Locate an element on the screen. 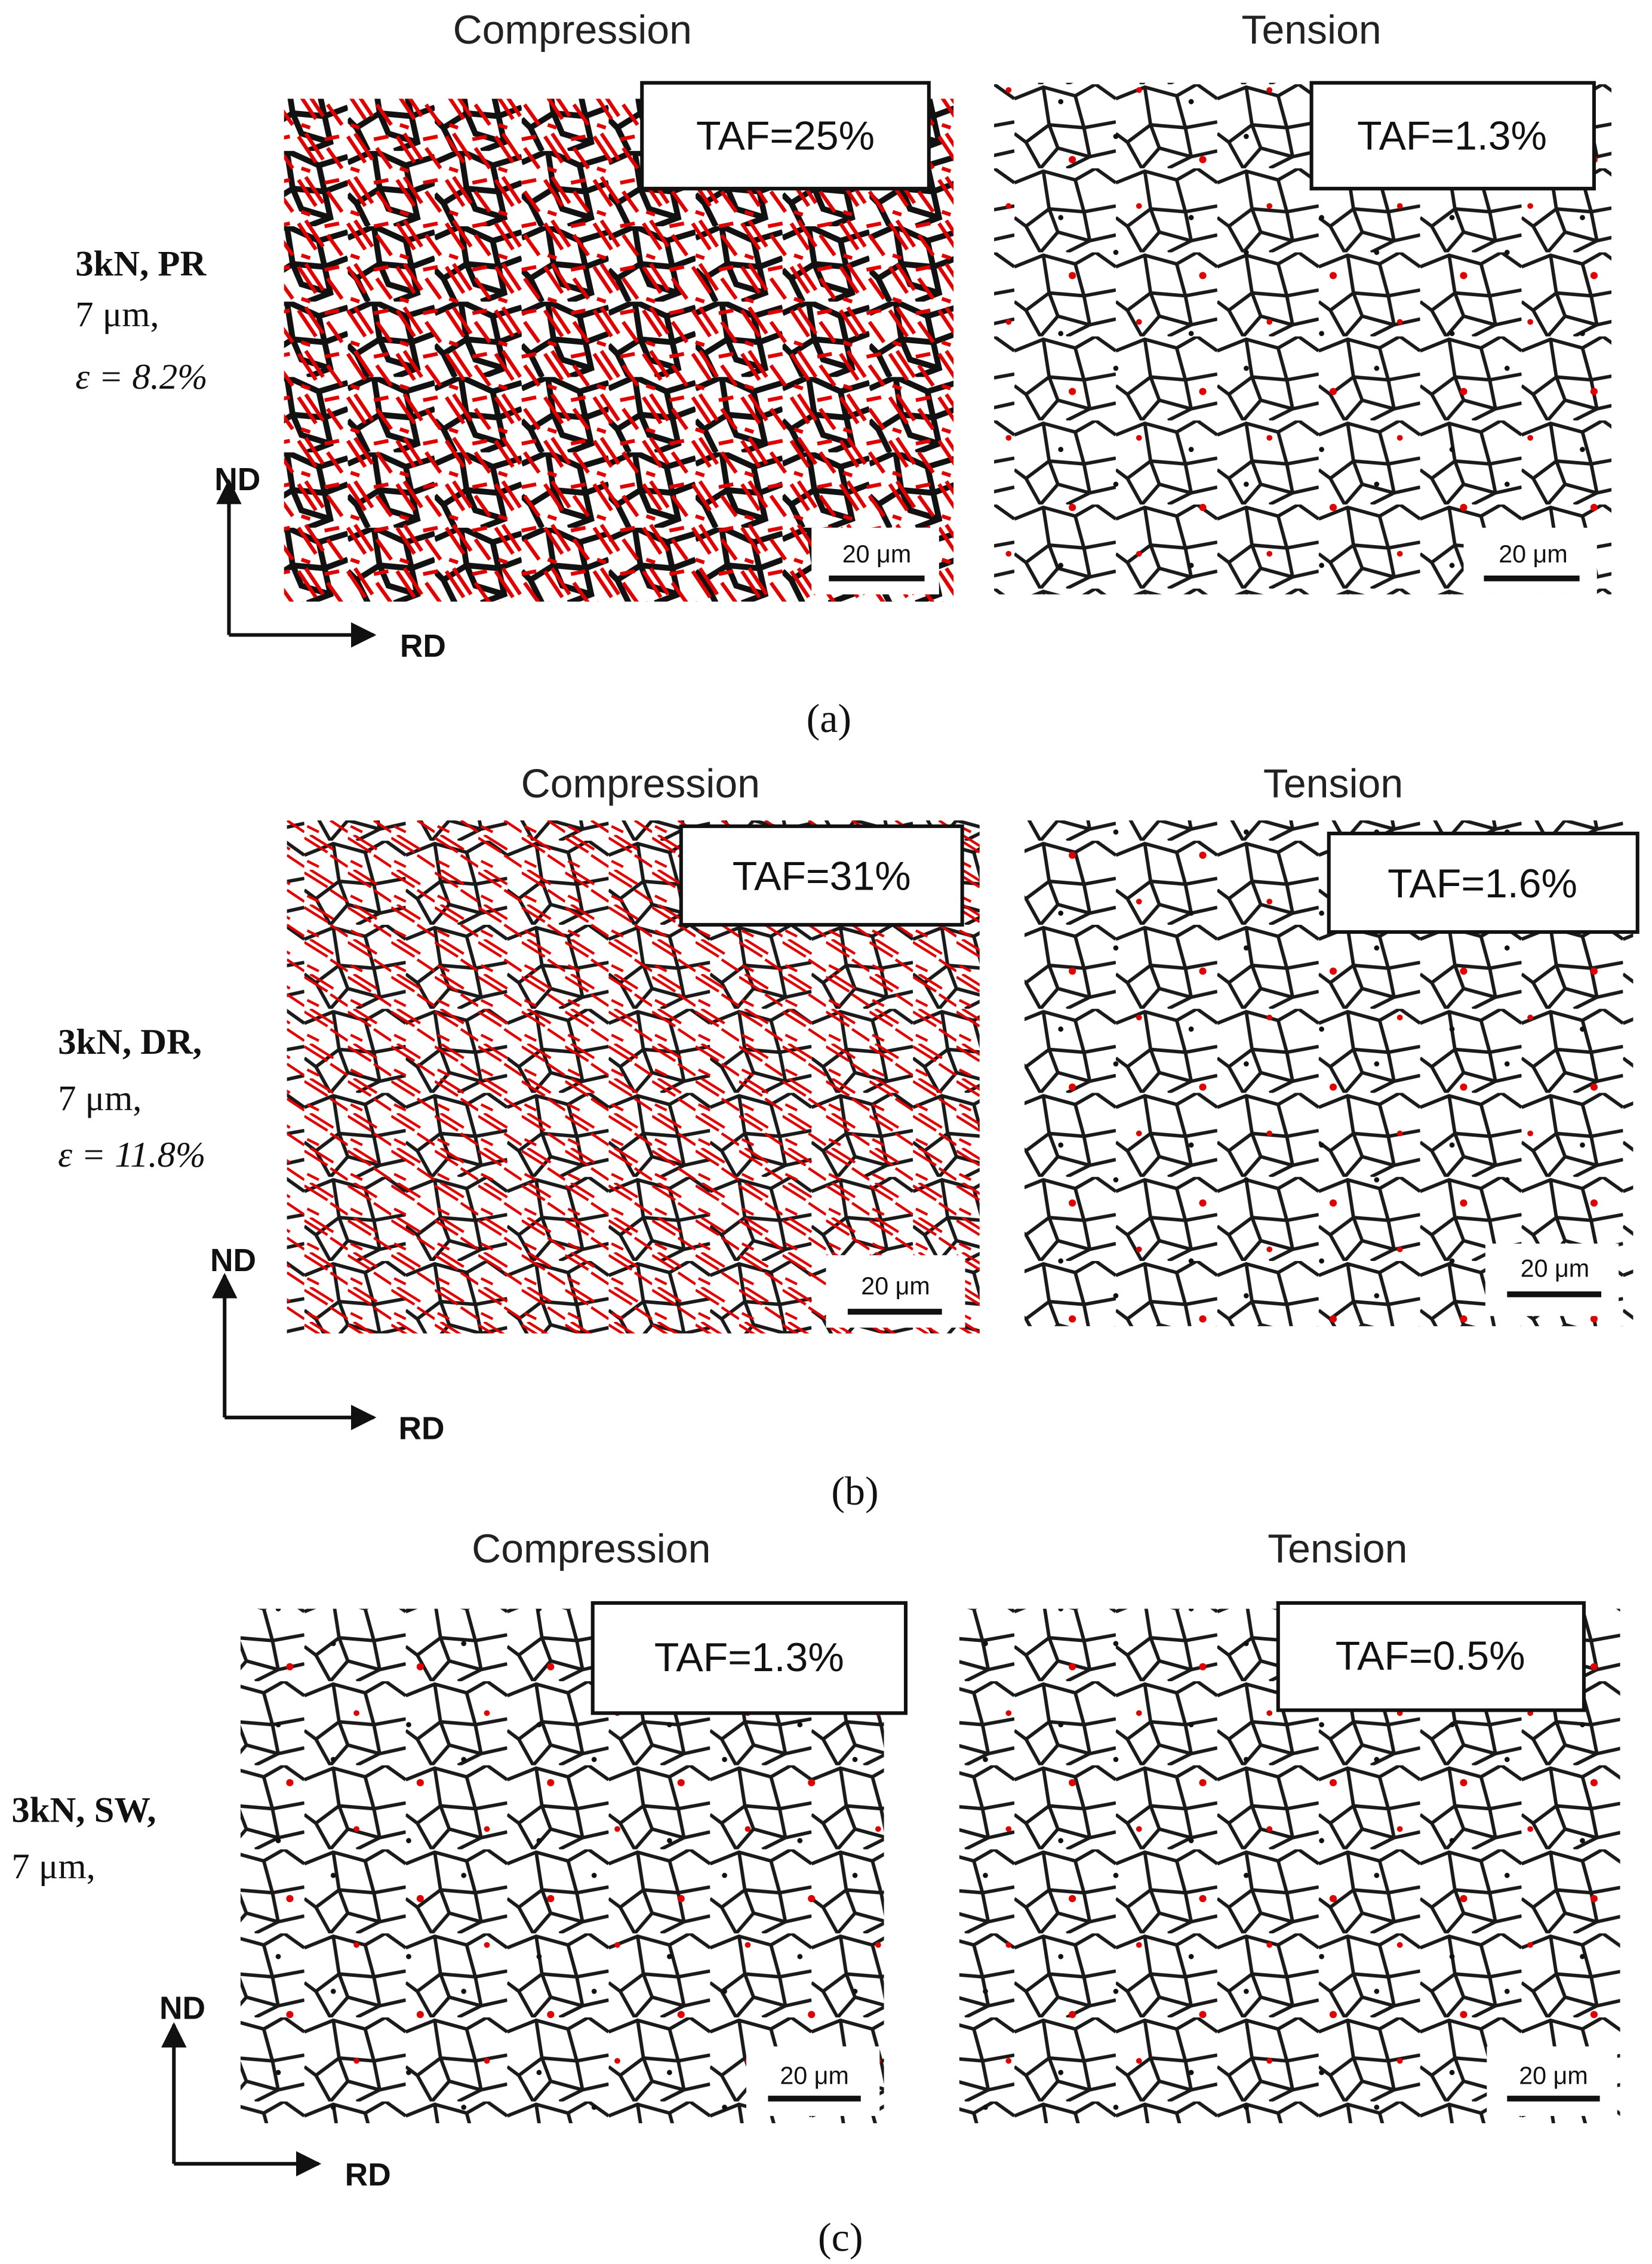 This screenshot has height=2264, width=1652. taf-label: TAF=25% is located at coordinates (785, 135).